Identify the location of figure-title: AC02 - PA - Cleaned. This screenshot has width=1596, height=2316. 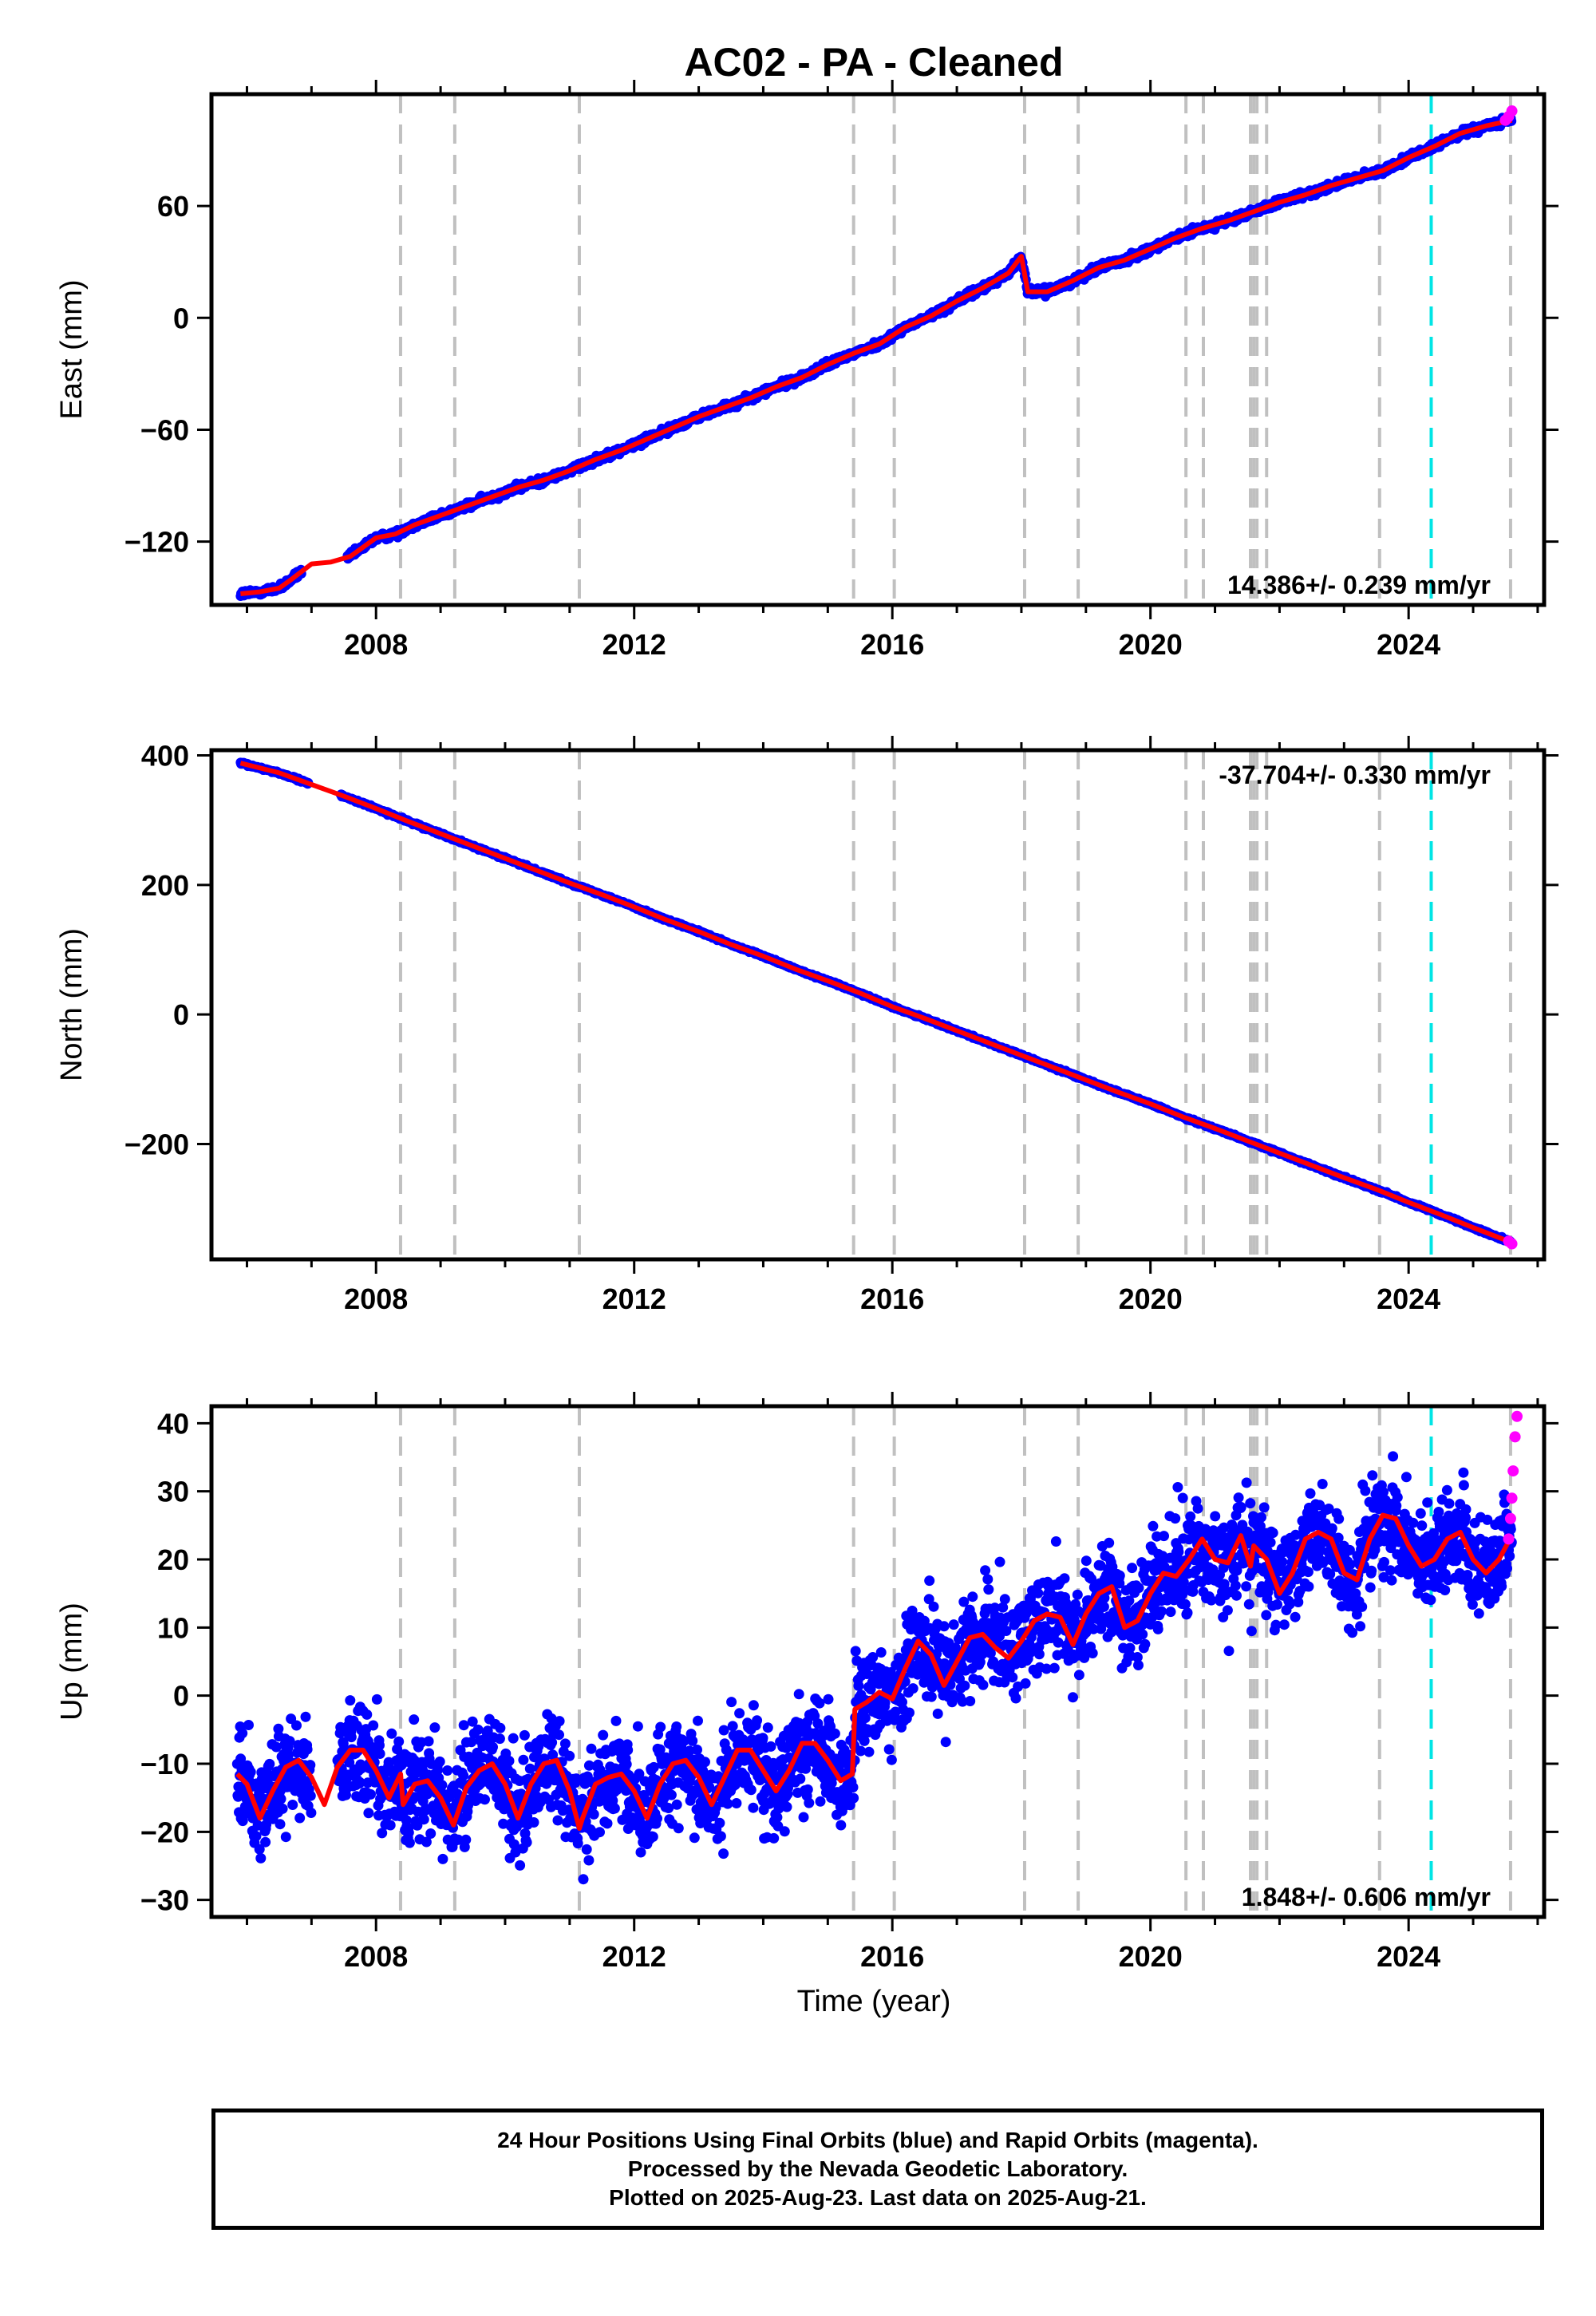
(873, 62).